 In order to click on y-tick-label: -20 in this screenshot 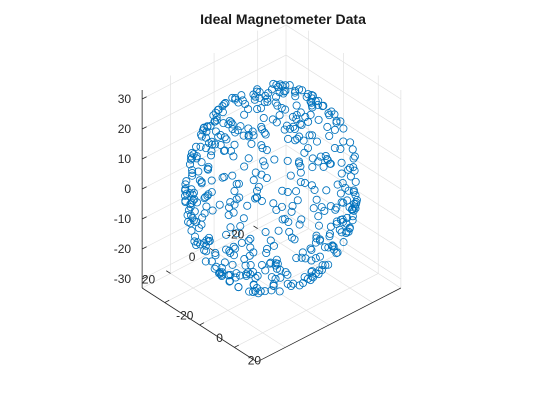, I will do `click(236, 235)`.